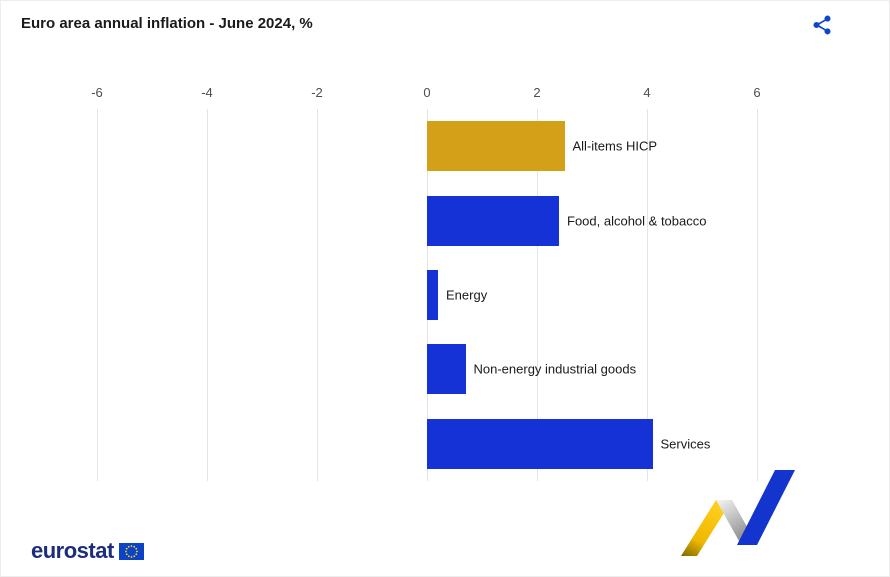 The width and height of the screenshot is (890, 577). What do you see at coordinates (647, 92) in the screenshot?
I see `x-tick-label: 4` at bounding box center [647, 92].